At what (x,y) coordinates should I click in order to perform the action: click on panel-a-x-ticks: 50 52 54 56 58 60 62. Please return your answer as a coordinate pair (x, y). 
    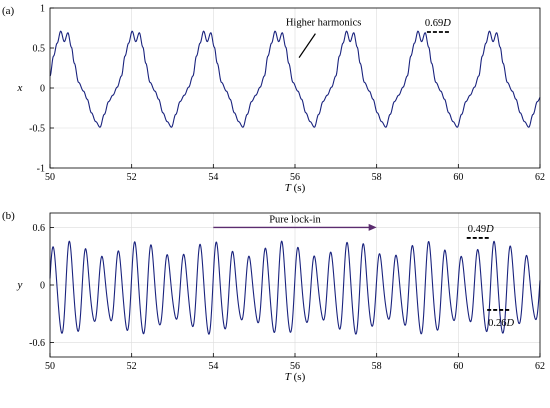
    Looking at the image, I should click on (295, 173).